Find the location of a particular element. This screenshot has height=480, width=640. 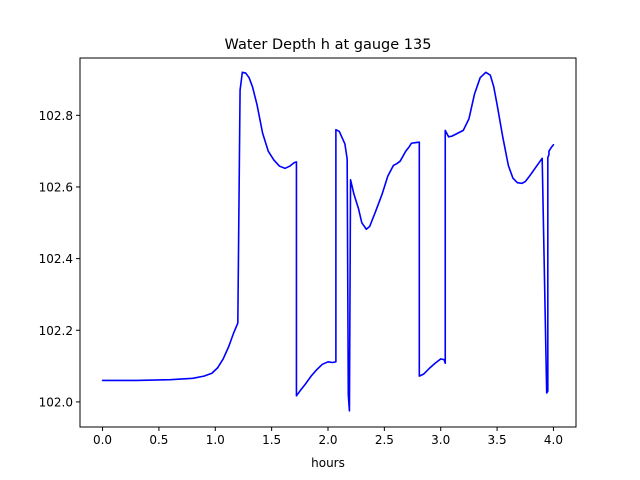

x-tick-label: 0.5 is located at coordinates (158, 440).